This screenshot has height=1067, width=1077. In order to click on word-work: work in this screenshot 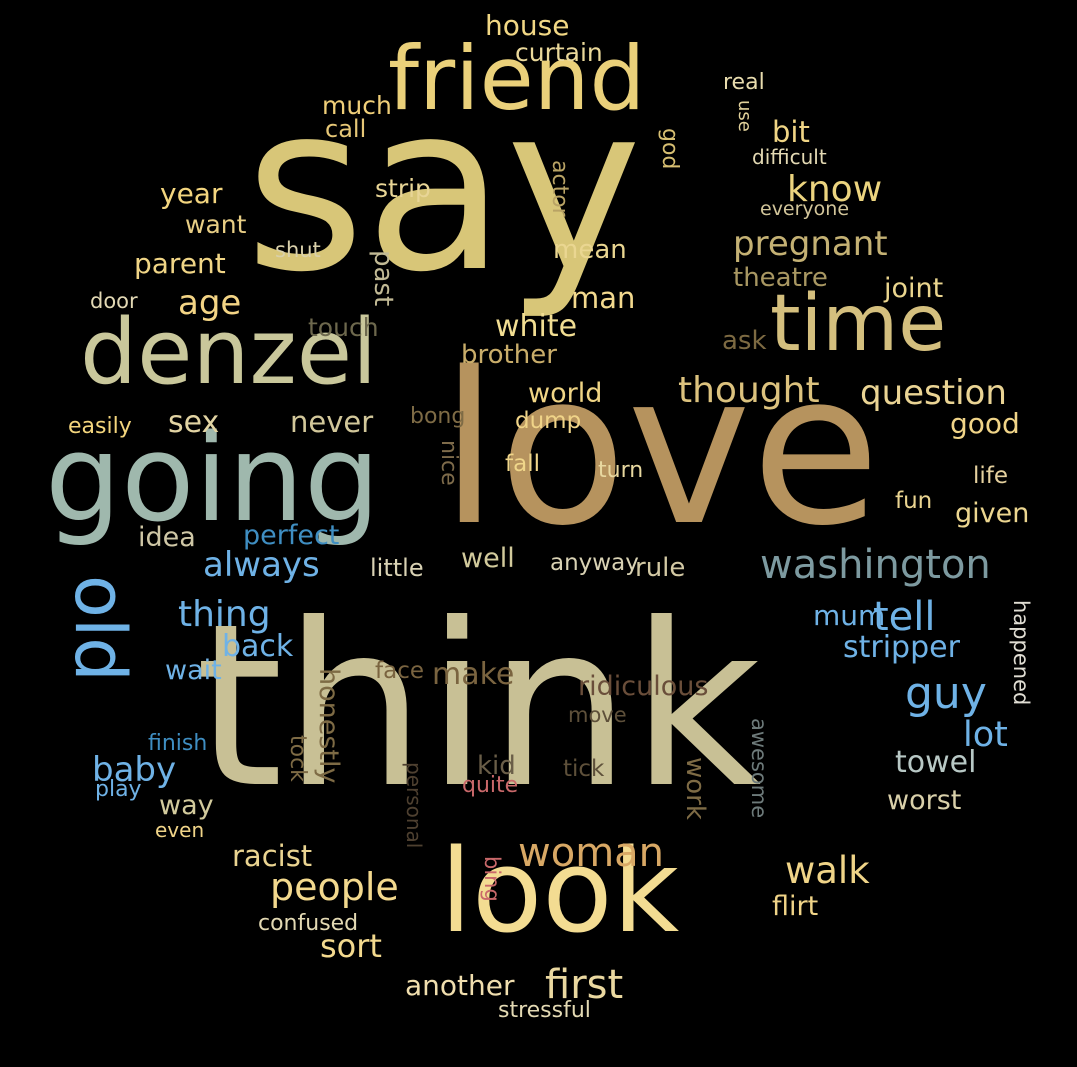, I will do `click(695, 788)`.